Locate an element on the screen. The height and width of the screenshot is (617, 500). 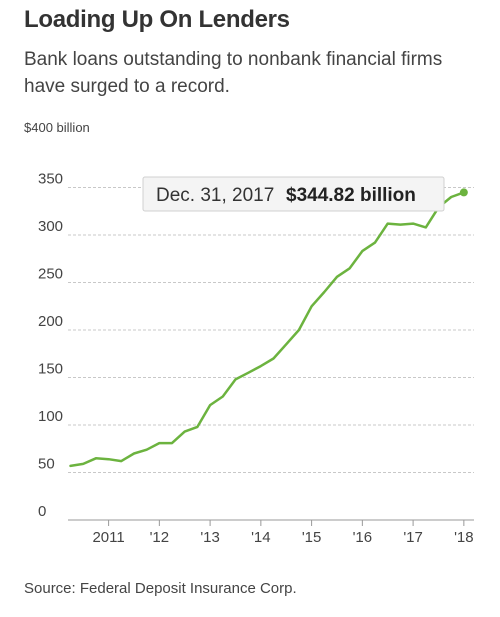
tooltip: Dec. 31, 2017 $344.82 billion is located at coordinates (293, 194).